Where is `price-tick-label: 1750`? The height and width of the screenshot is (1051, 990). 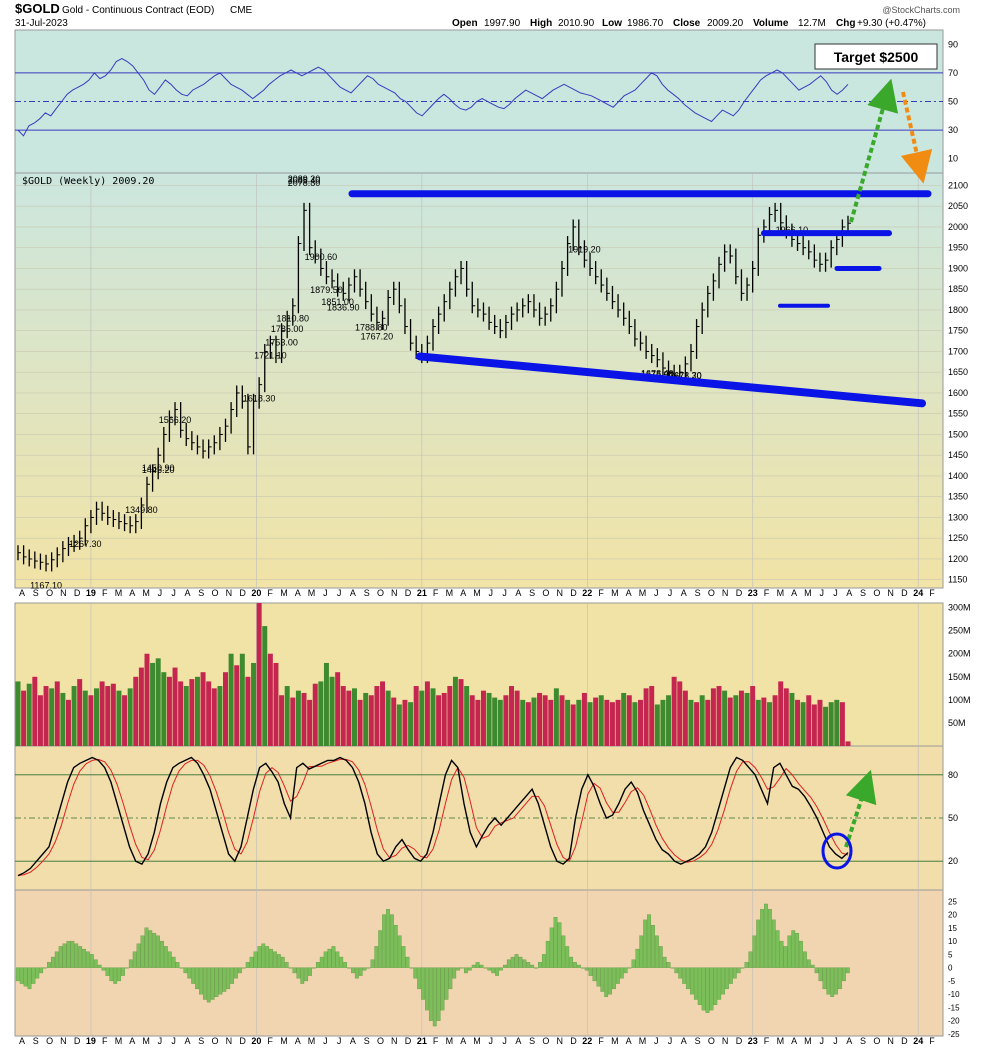 price-tick-label: 1750 is located at coordinates (958, 331).